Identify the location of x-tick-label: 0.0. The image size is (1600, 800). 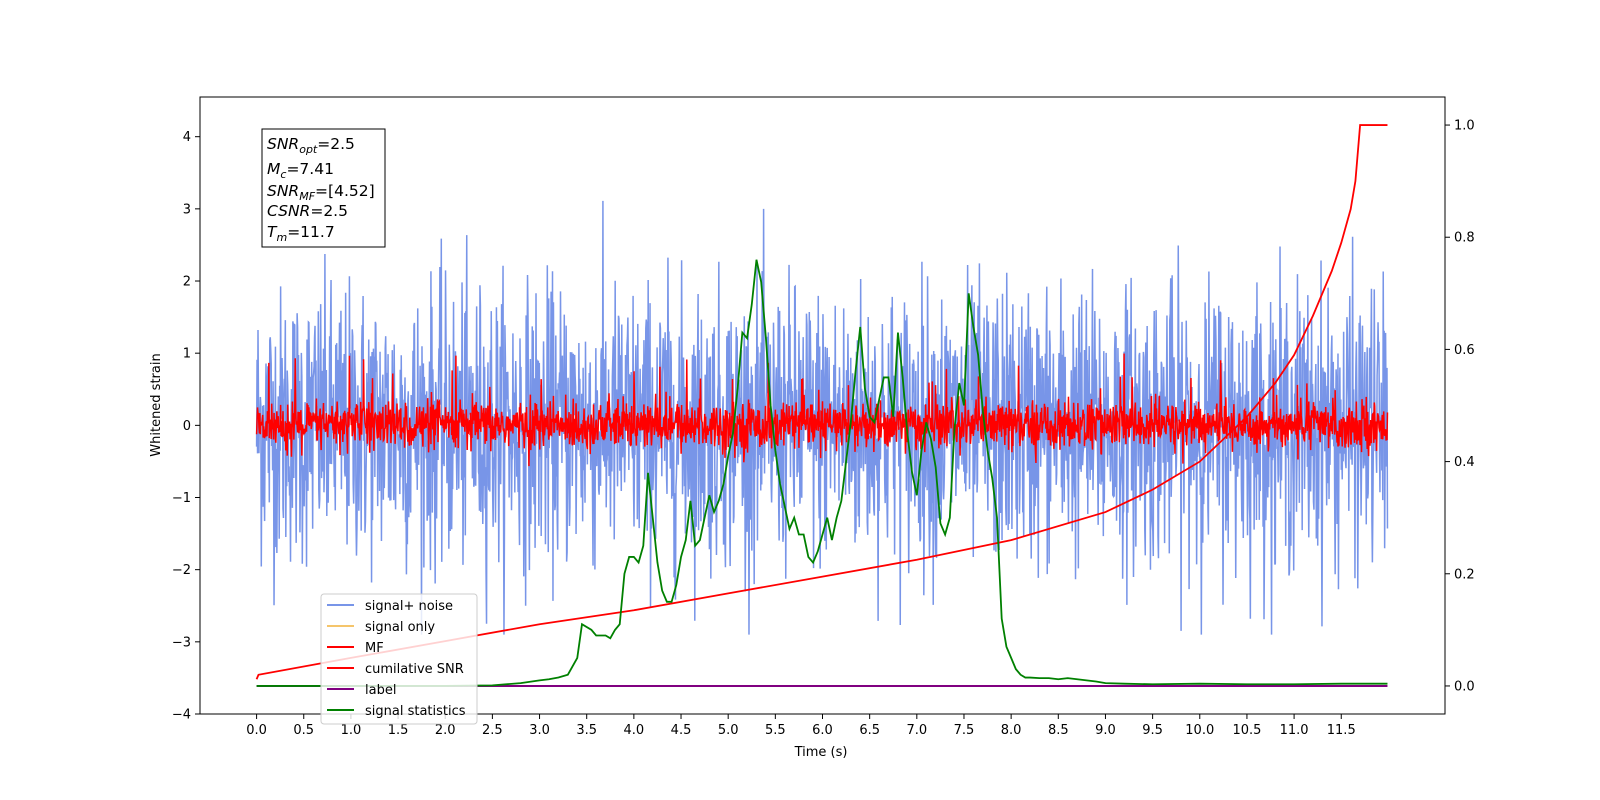
(256, 730).